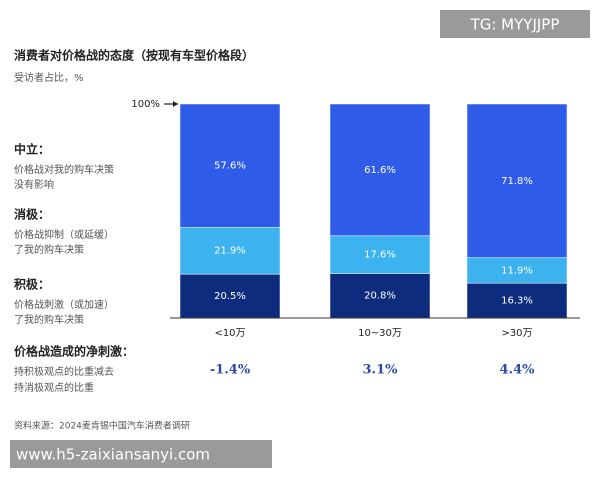 Image resolution: width=600 pixels, height=480 pixels. What do you see at coordinates (49, 77) in the screenshot?
I see `chart-subtitle: 受访者占比，%` at bounding box center [49, 77].